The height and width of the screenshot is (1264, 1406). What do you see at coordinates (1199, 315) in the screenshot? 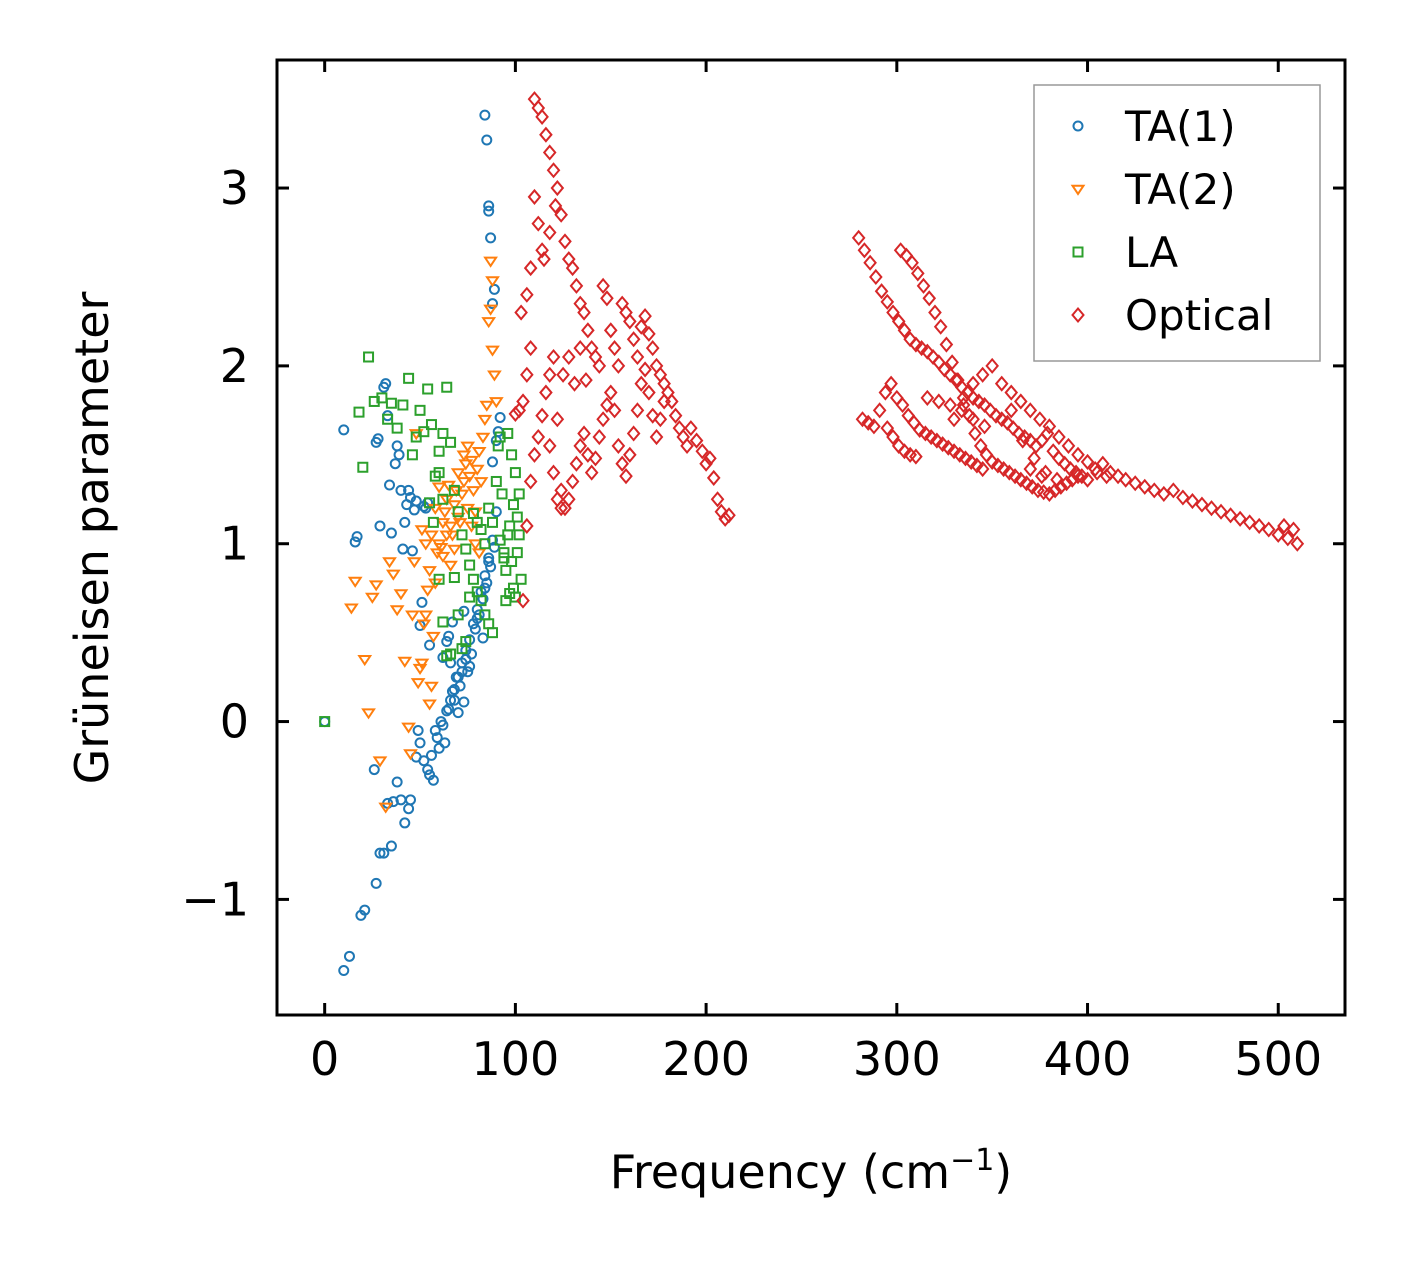
I see `legend-label: Optical` at bounding box center [1199, 315].